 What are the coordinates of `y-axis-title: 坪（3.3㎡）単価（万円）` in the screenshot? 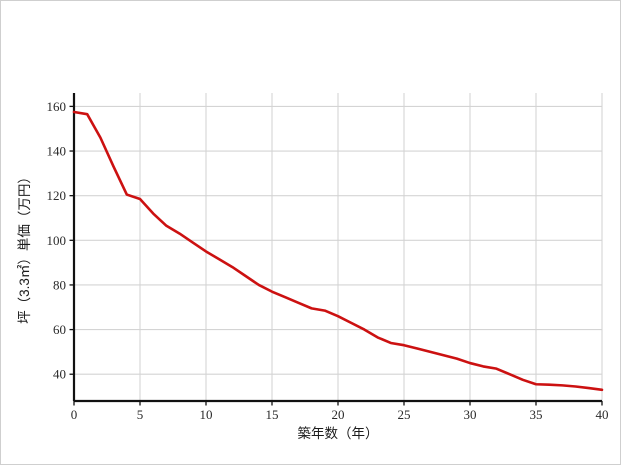 It's located at (24, 247).